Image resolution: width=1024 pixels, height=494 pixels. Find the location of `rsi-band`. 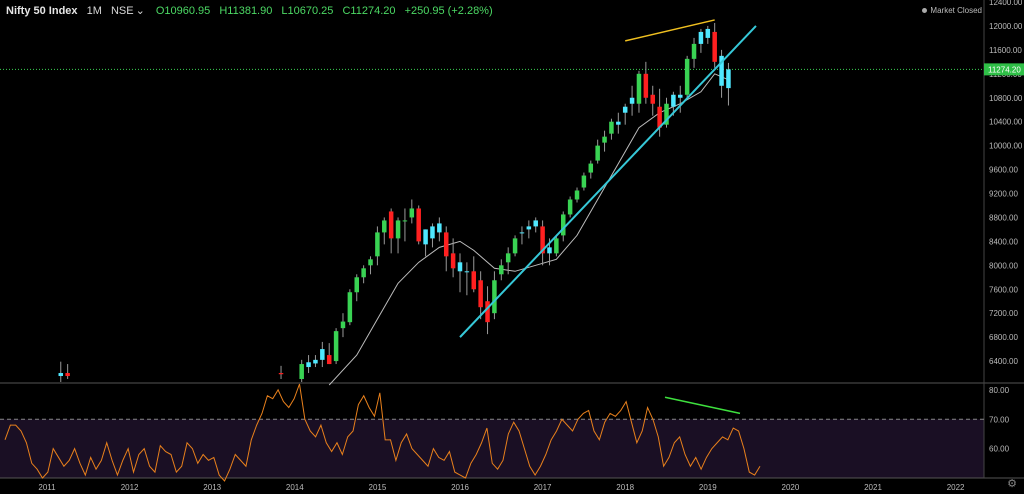

rsi-band is located at coordinates (492, 448).